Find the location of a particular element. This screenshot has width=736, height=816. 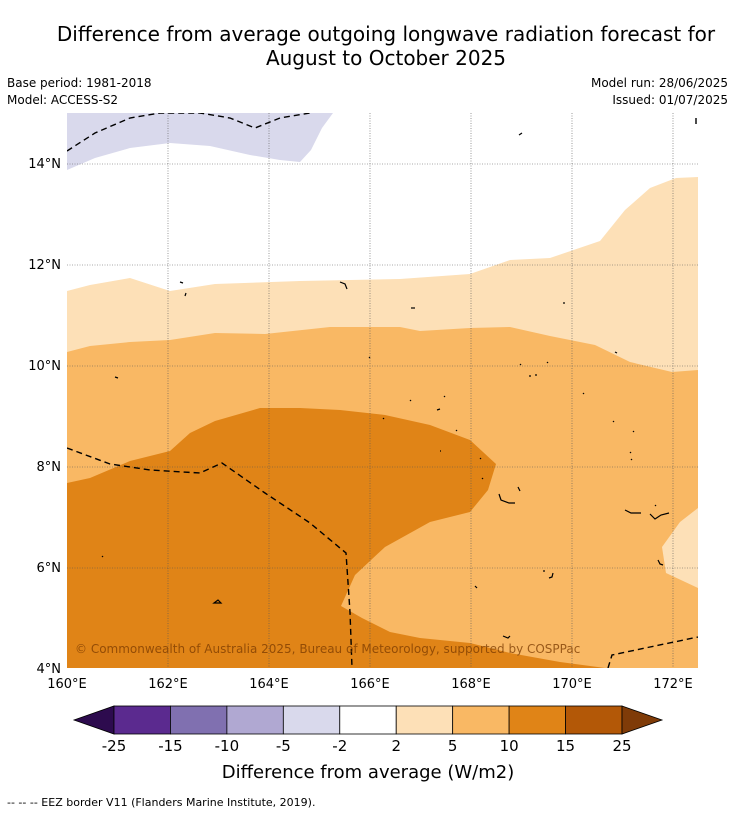

lon-tick-label: 164°E is located at coordinates (269, 684).